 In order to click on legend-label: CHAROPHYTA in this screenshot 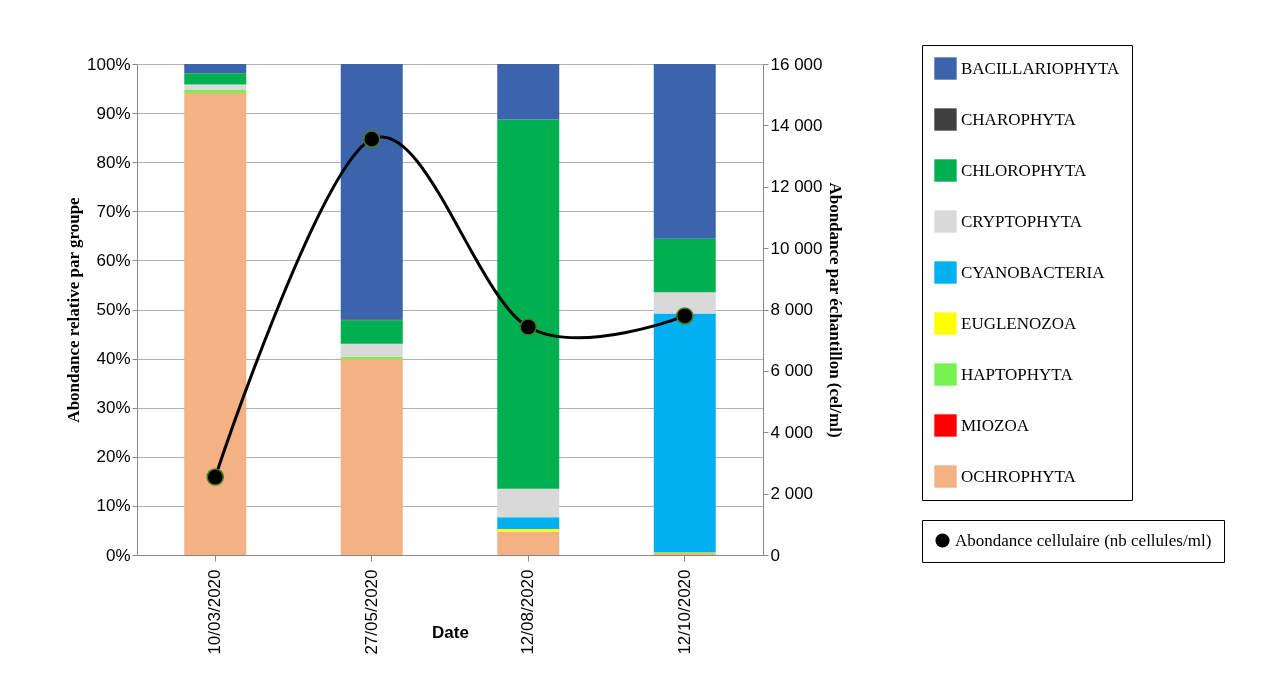, I will do `click(1019, 119)`.